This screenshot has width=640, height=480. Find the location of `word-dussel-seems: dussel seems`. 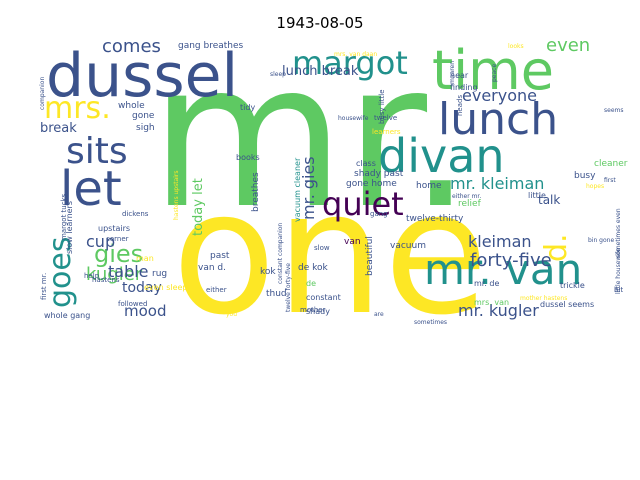

word-dussel-seems: dussel seems is located at coordinates (567, 304).